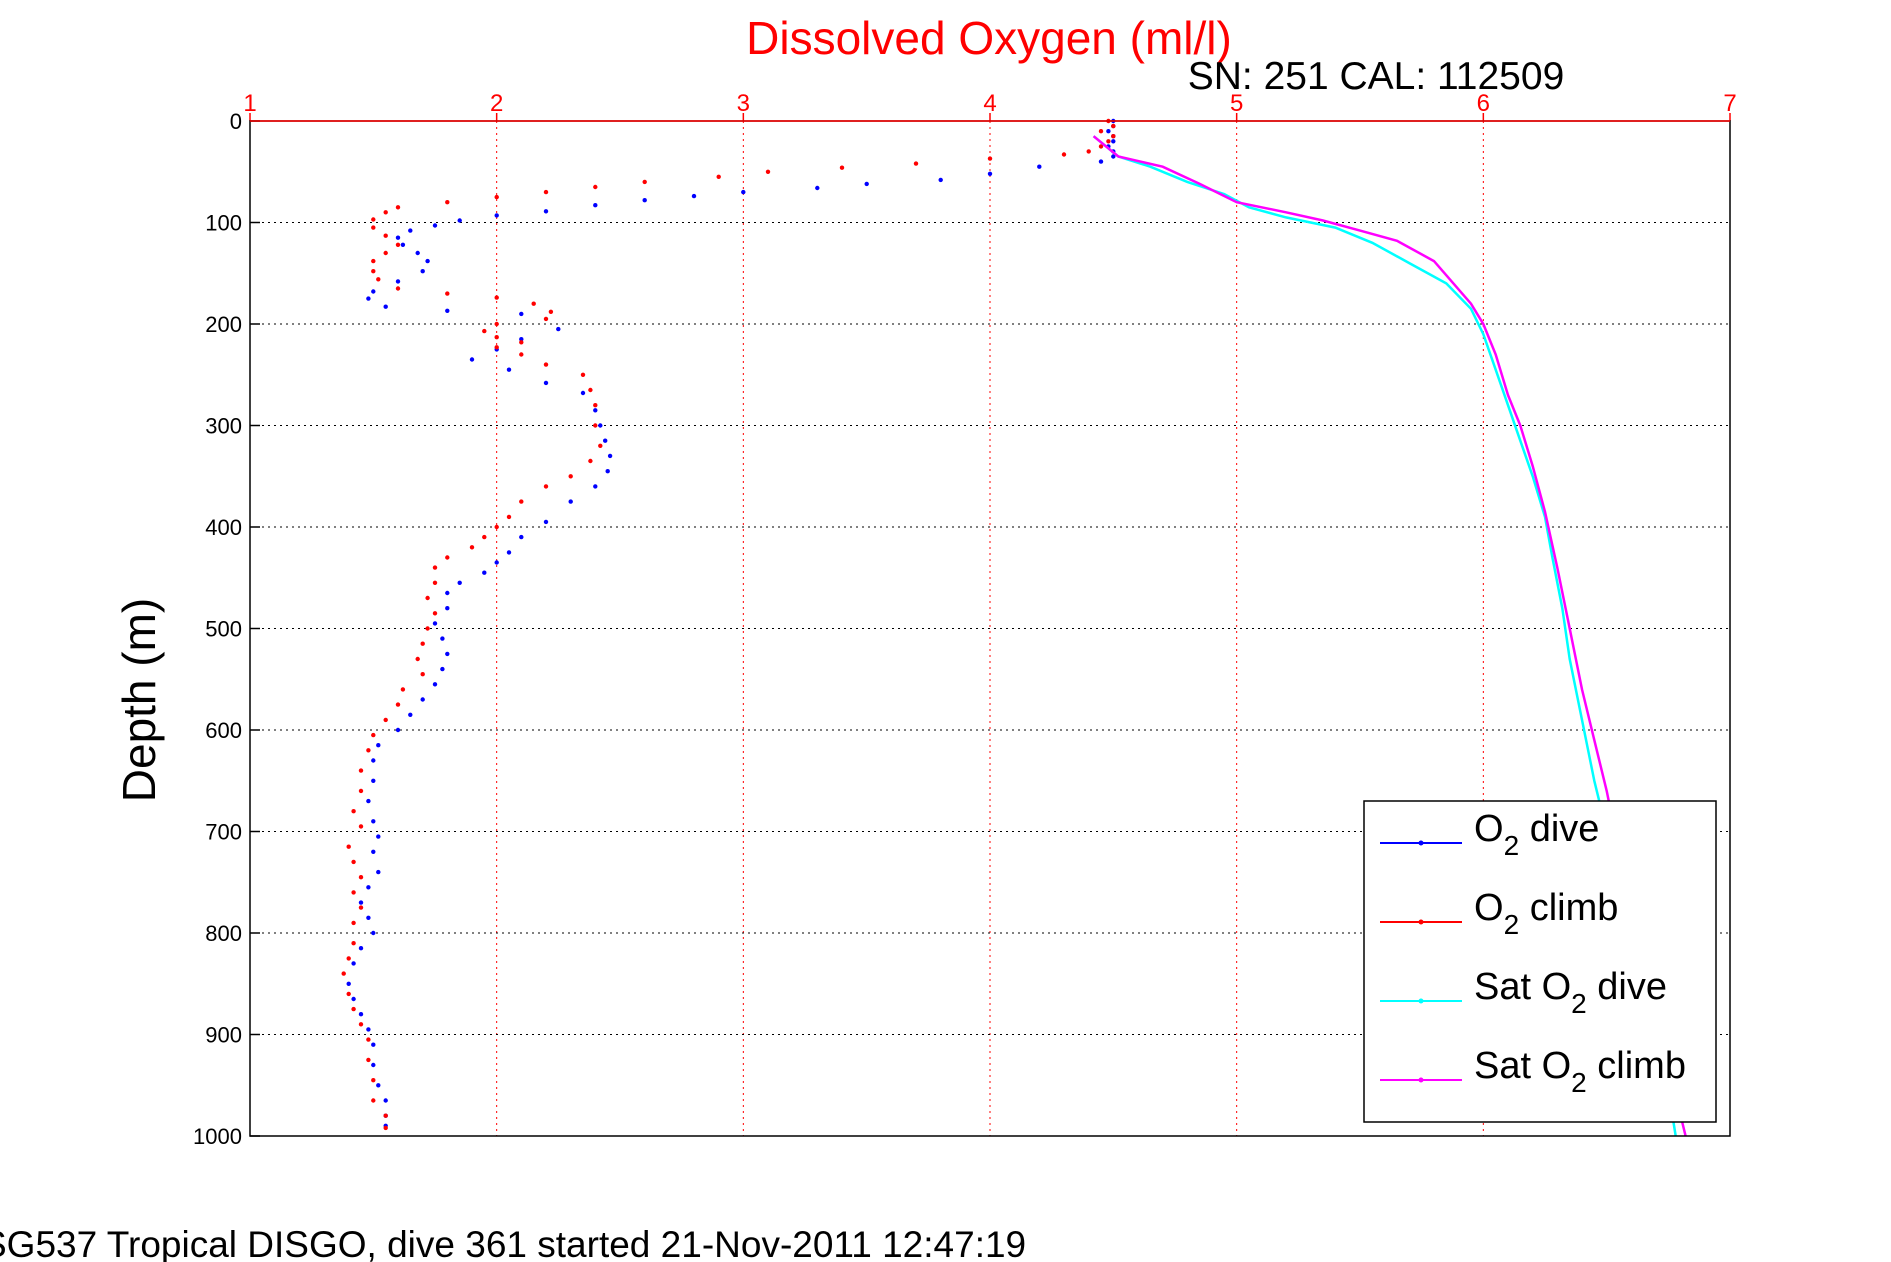 This screenshot has width=1891, height=1262. Describe the element at coordinates (1546, 913) in the screenshot. I see `legend-label: O2 climb` at that location.